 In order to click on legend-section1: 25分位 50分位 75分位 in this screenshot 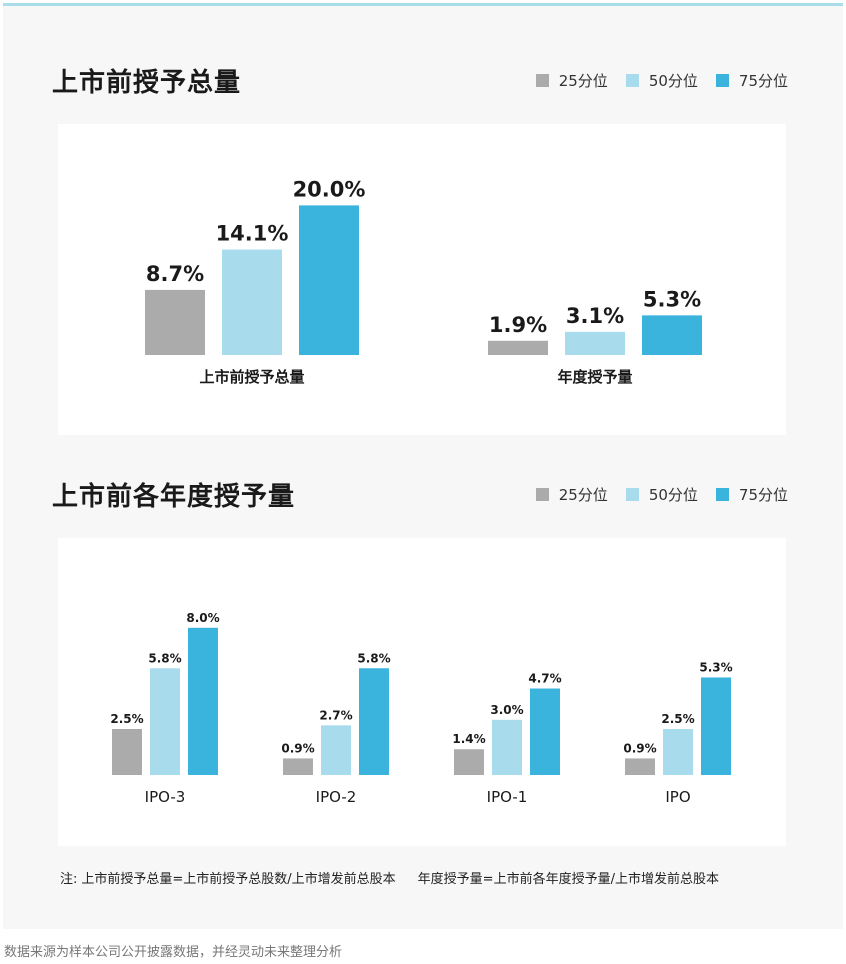, I will do `click(661, 80)`.